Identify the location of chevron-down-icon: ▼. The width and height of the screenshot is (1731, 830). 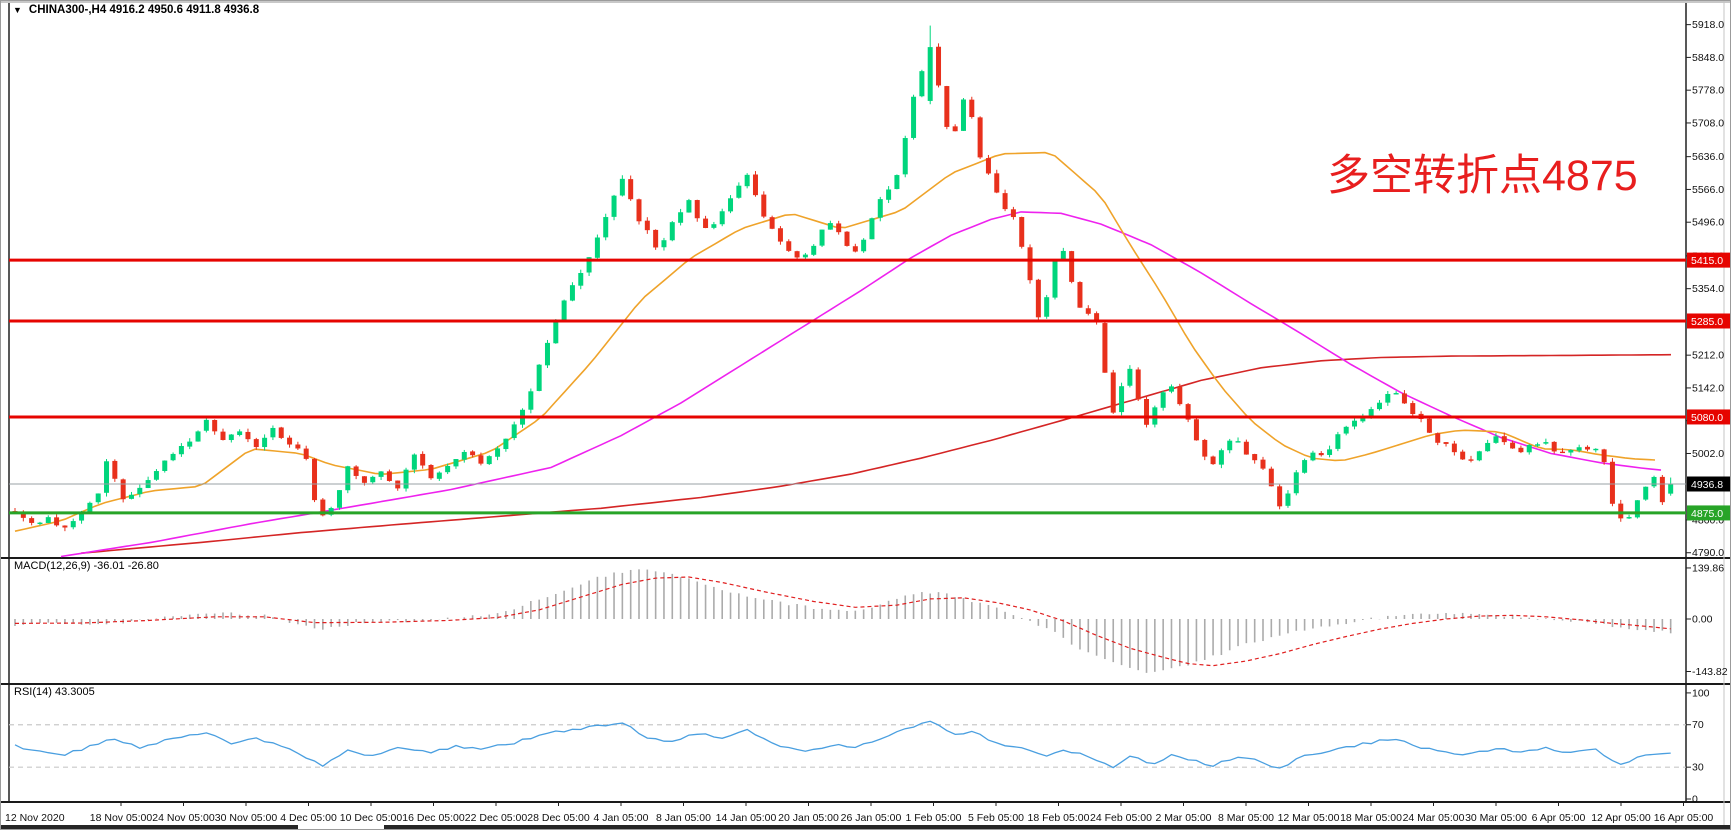
(17, 10).